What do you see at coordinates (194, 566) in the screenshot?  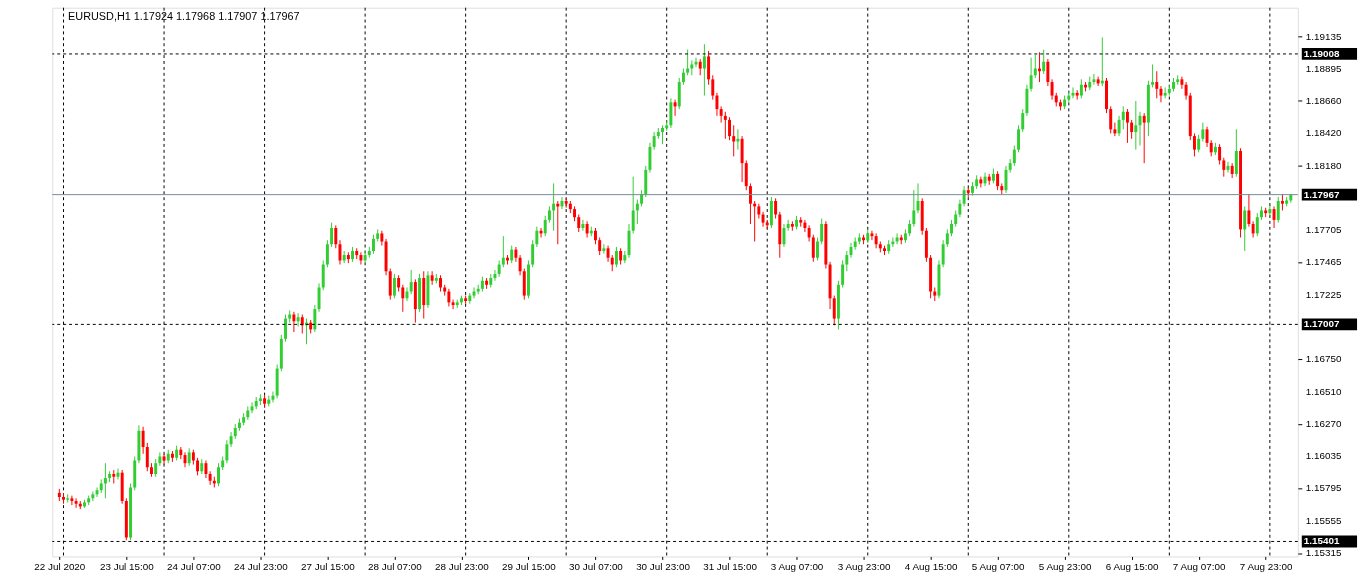 I see `x-tick-label: 24 Jul 07:00` at bounding box center [194, 566].